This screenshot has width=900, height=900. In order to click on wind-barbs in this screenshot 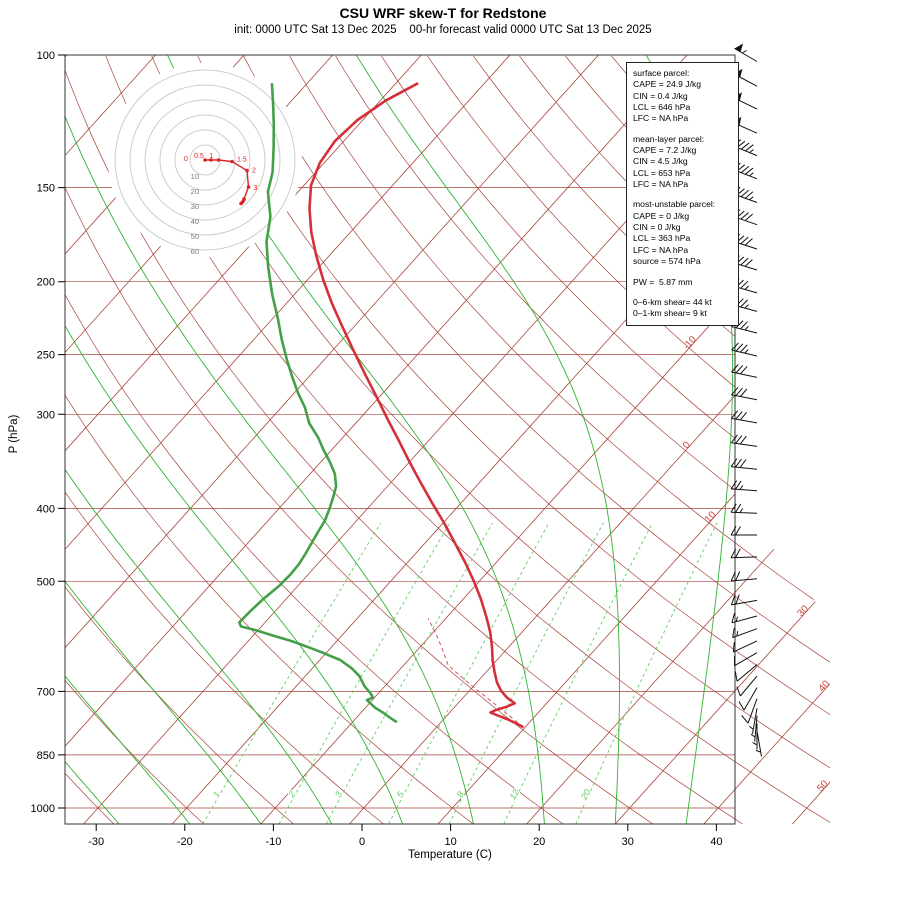, I will do `click(746, 400)`.